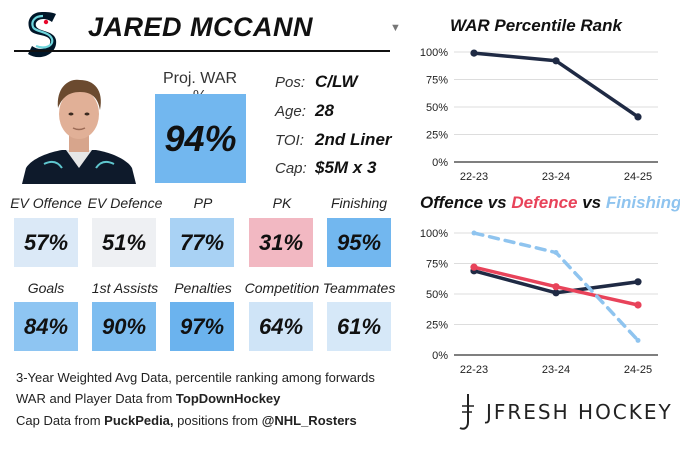 The image size is (680, 449). What do you see at coordinates (202, 242) in the screenshot?
I see `stat-box-pp: 77%` at bounding box center [202, 242].